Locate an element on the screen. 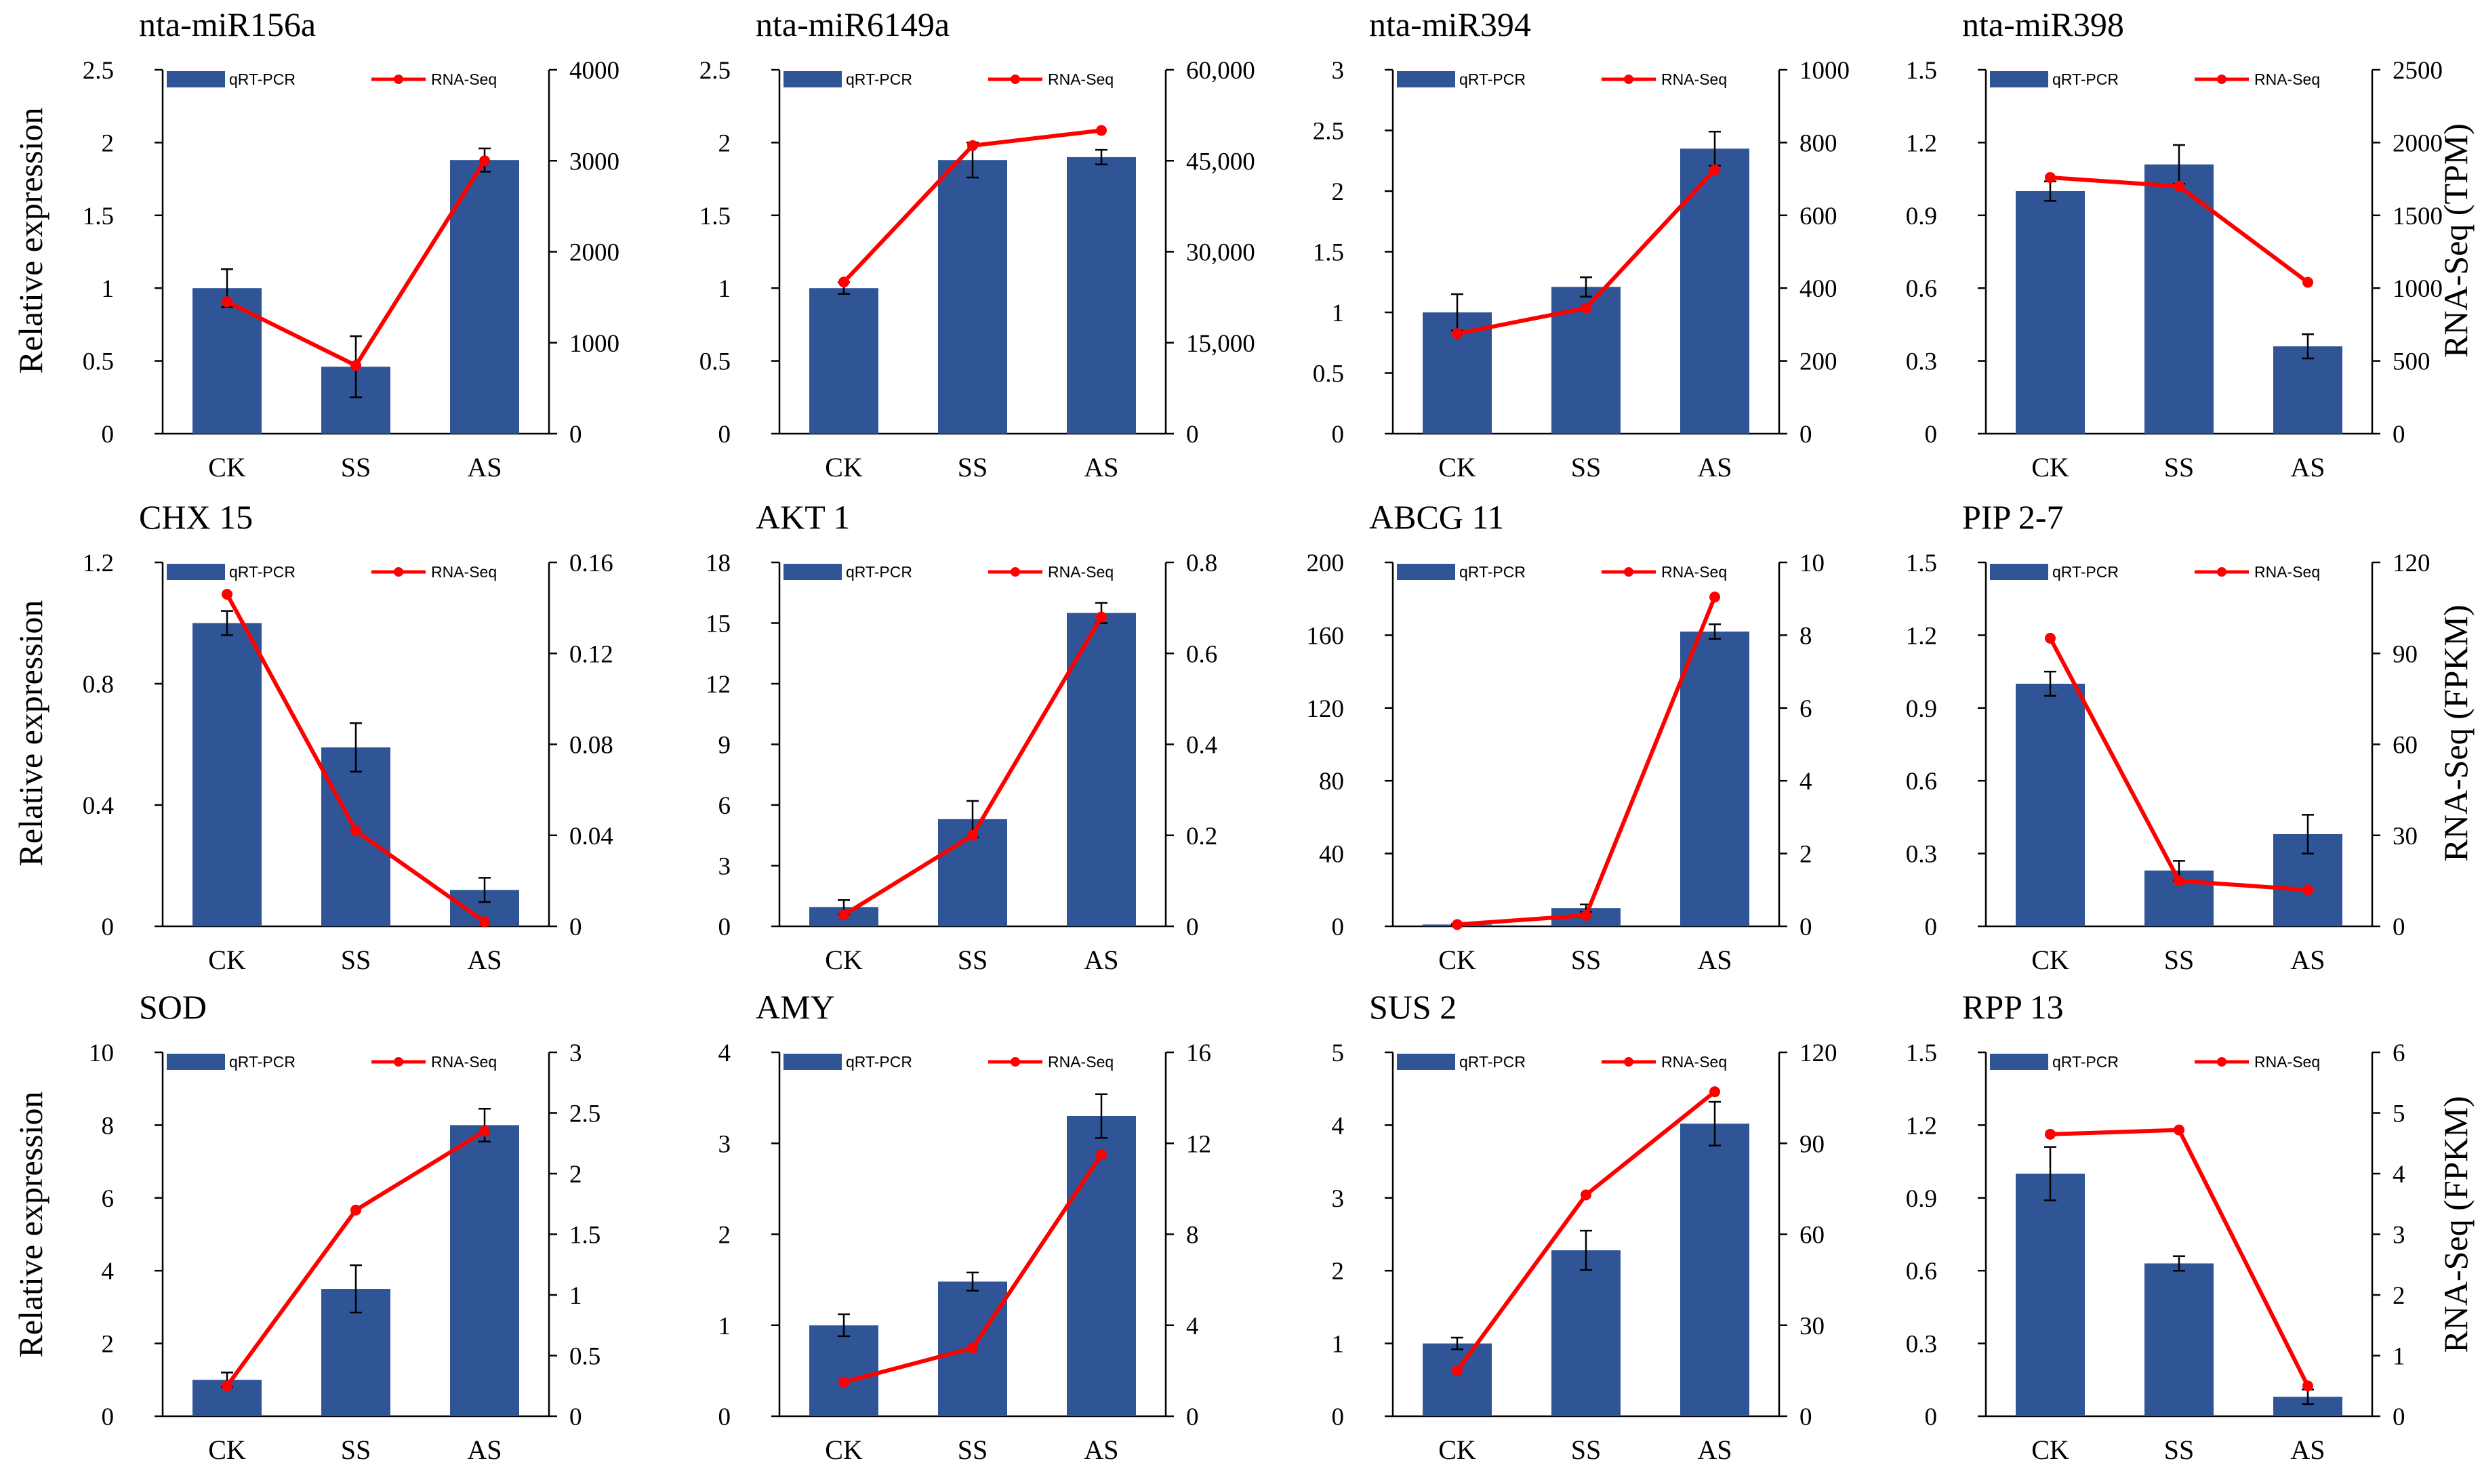 The image size is (2482, 1484). right-tick-label: 0.08 is located at coordinates (591, 746).